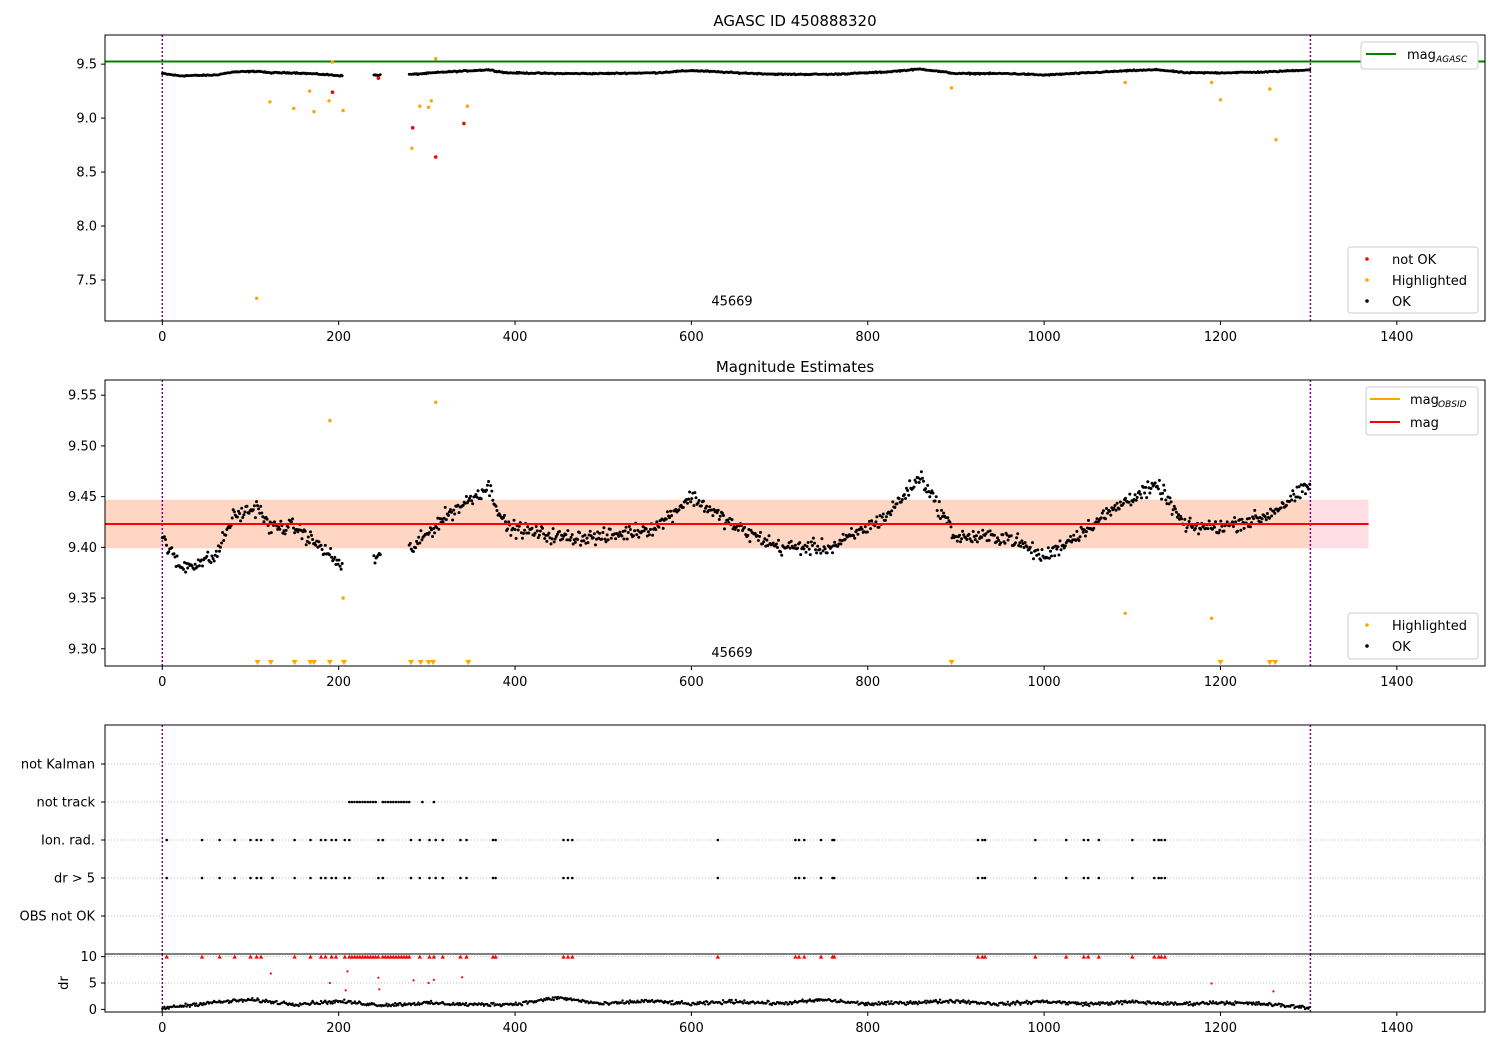  What do you see at coordinates (329, 662) in the screenshot?
I see `down-triangle-marker` at bounding box center [329, 662].